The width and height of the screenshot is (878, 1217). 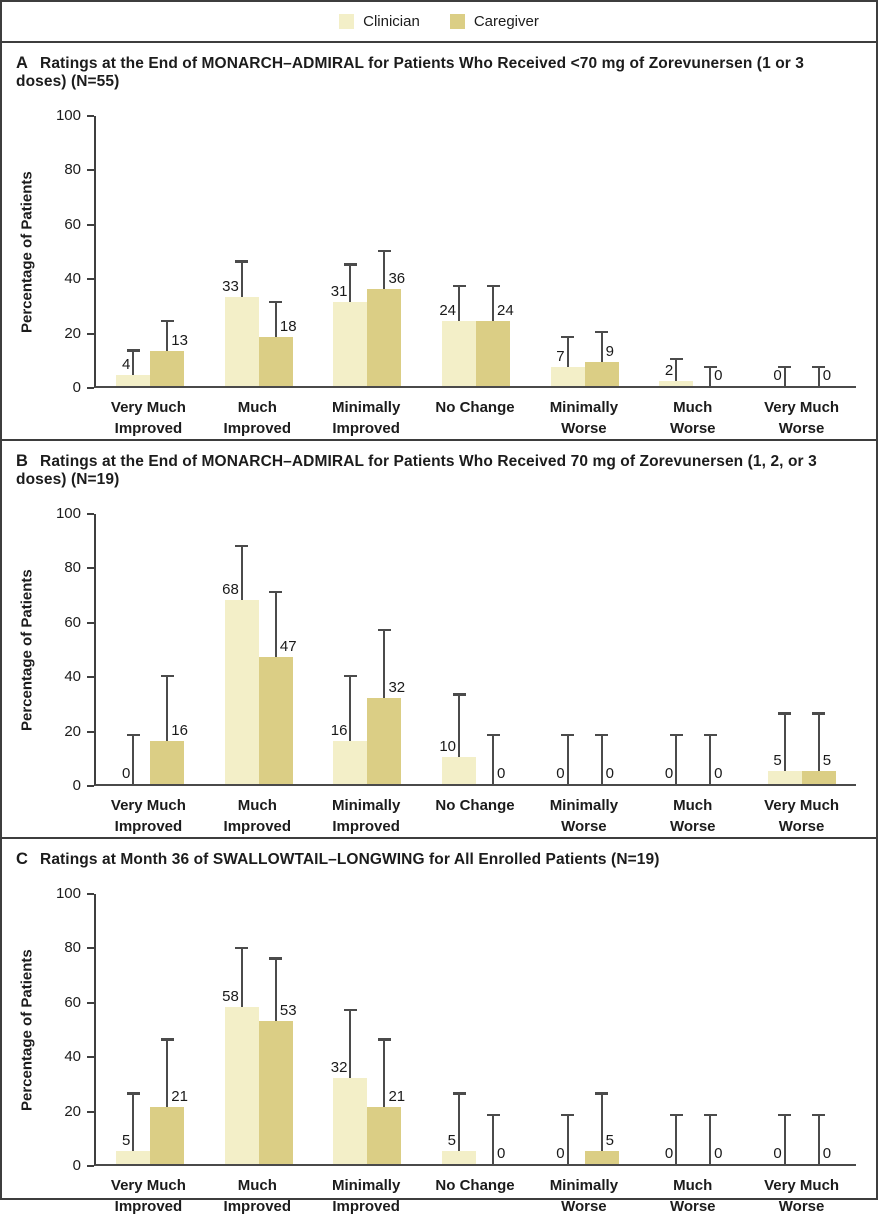 What do you see at coordinates (439, 22) in the screenshot?
I see `legend: Clinician Caregiver` at bounding box center [439, 22].